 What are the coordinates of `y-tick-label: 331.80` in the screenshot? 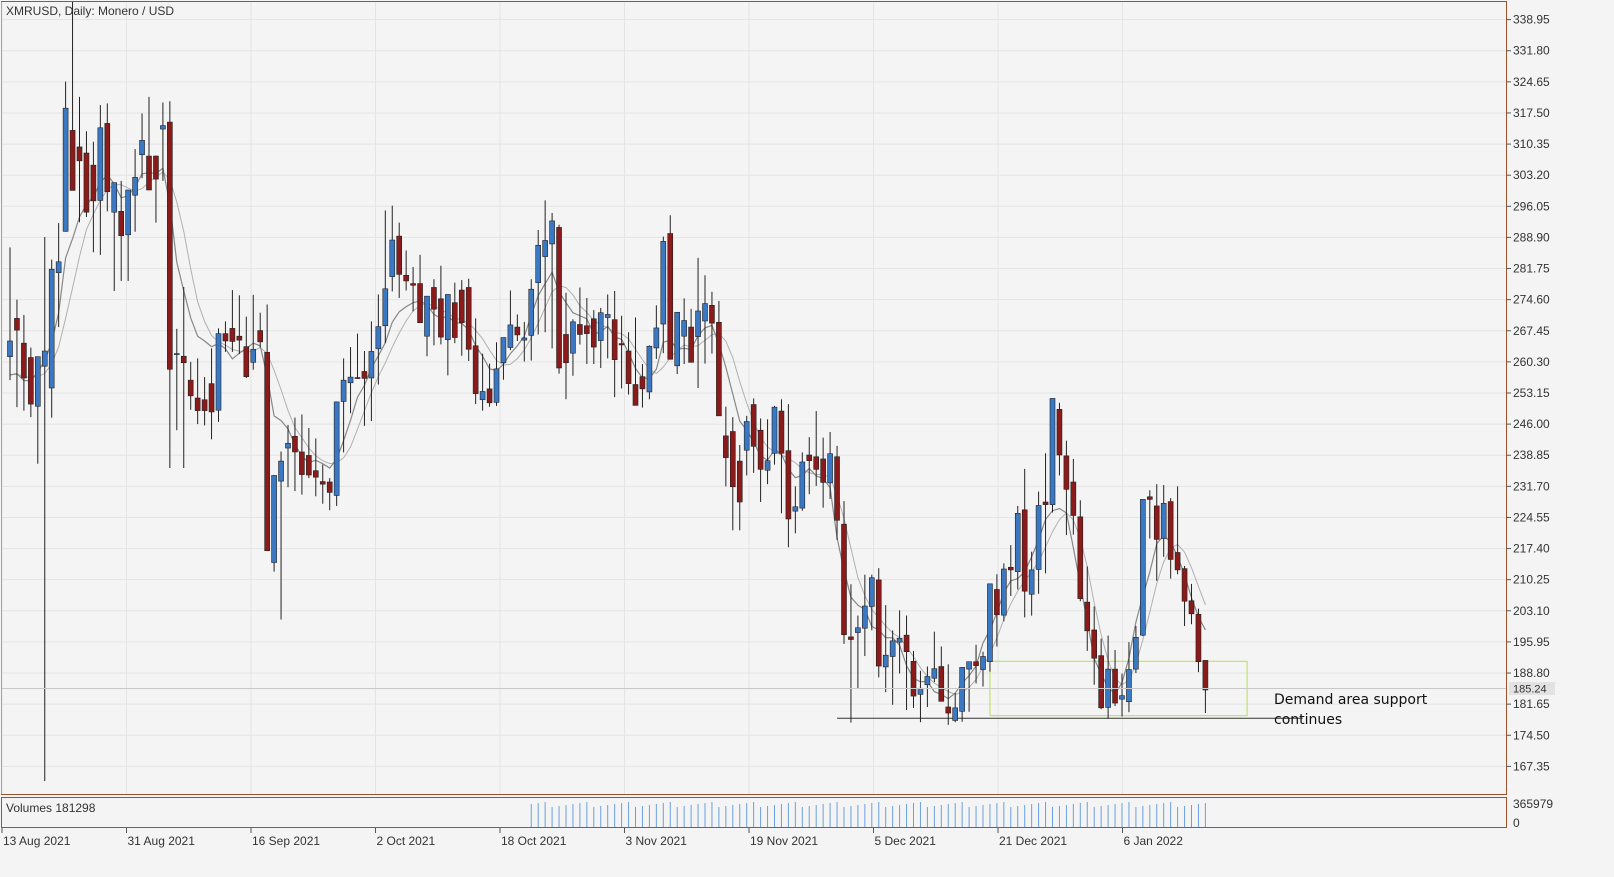 It's located at (1531, 51).